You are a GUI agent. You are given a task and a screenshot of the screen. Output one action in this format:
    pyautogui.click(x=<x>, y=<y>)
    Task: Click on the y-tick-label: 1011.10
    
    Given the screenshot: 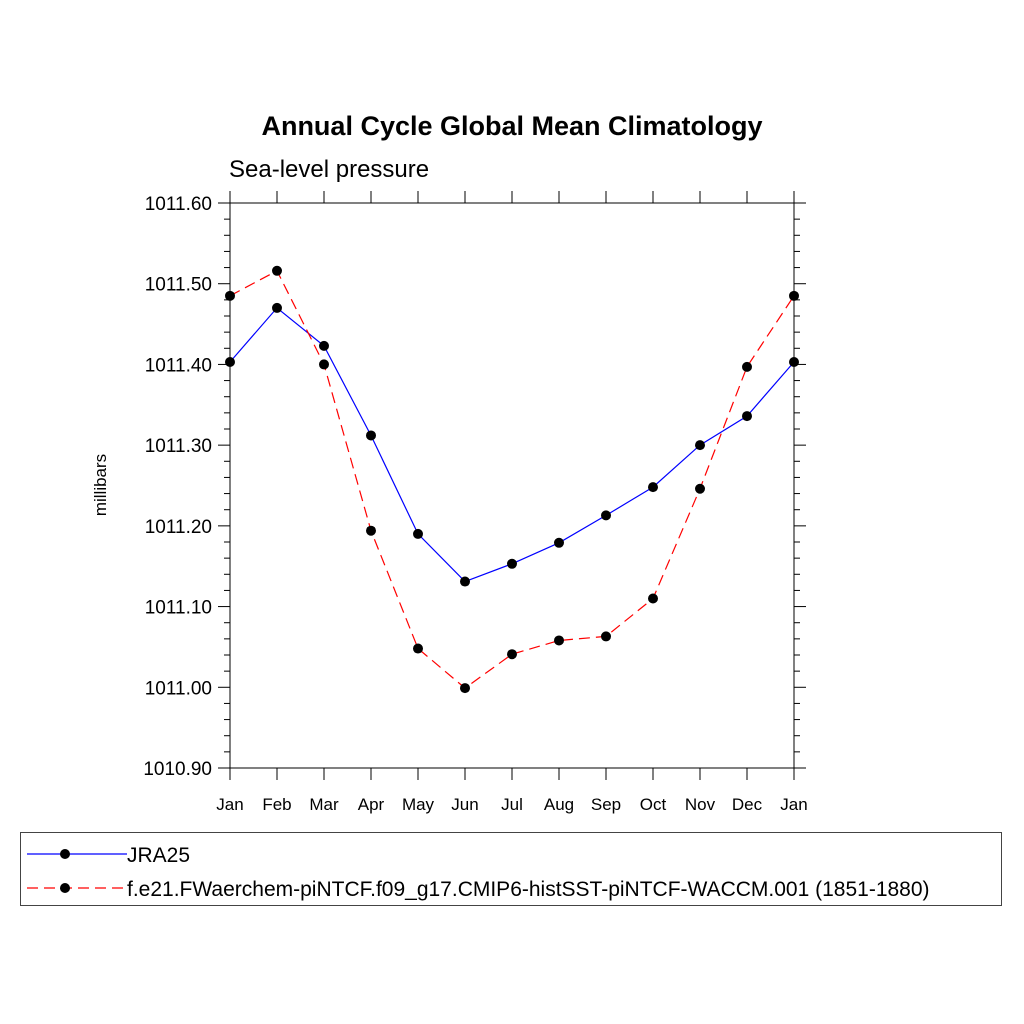 What is the action you would take?
    pyautogui.click(x=178, y=608)
    